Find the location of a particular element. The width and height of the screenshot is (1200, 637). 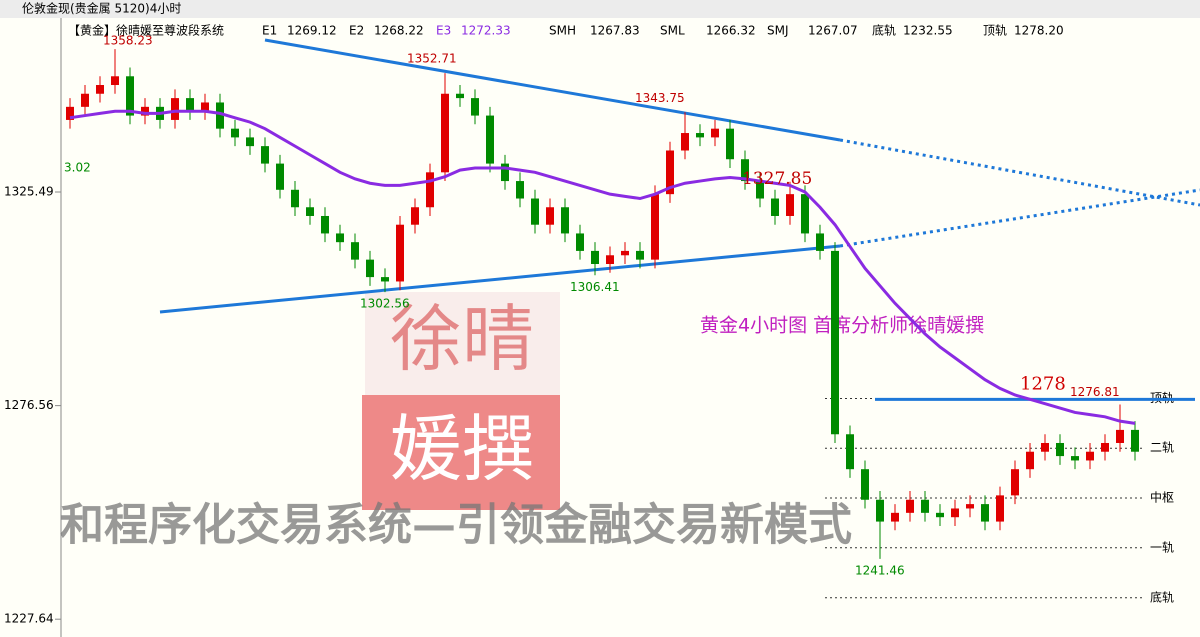

indicator-name: E2 is located at coordinates (356, 31).